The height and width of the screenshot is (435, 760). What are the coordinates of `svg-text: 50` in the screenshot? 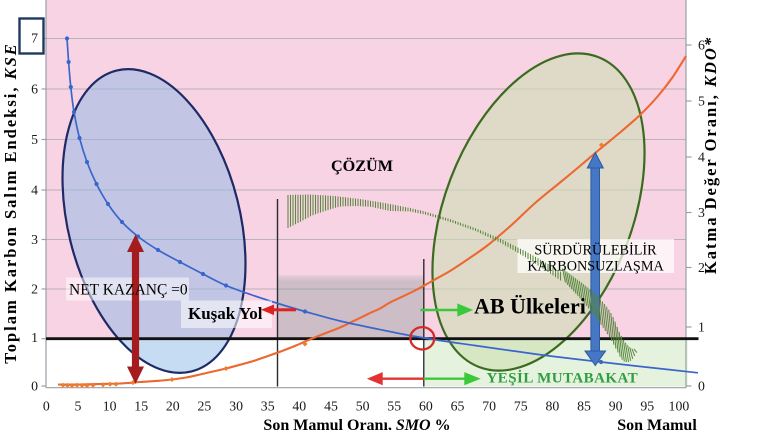 It's located at (363, 406).